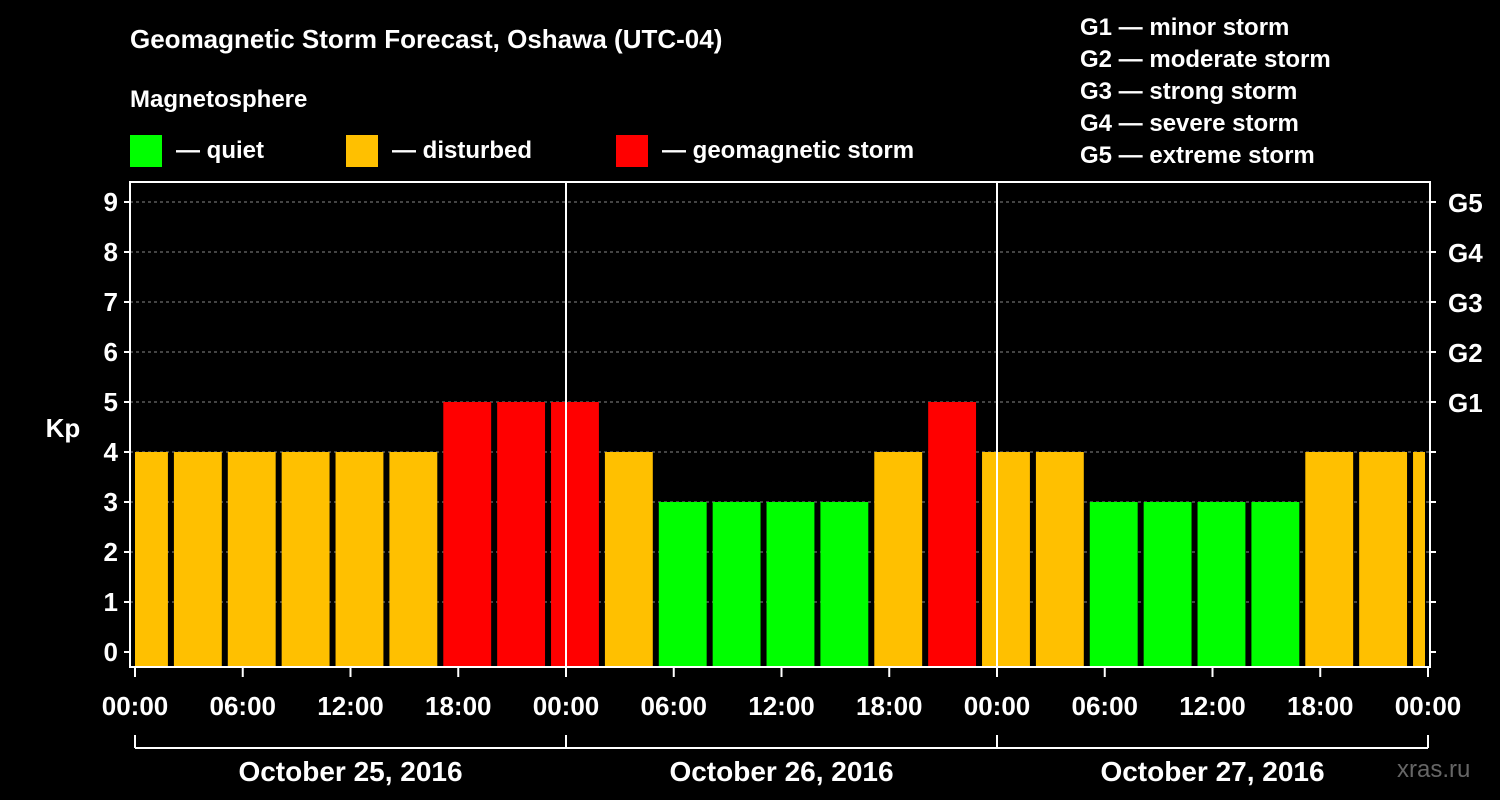 Image resolution: width=1500 pixels, height=800 pixels. Describe the element at coordinates (111, 352) in the screenshot. I see `y-tick-label: 6` at that location.